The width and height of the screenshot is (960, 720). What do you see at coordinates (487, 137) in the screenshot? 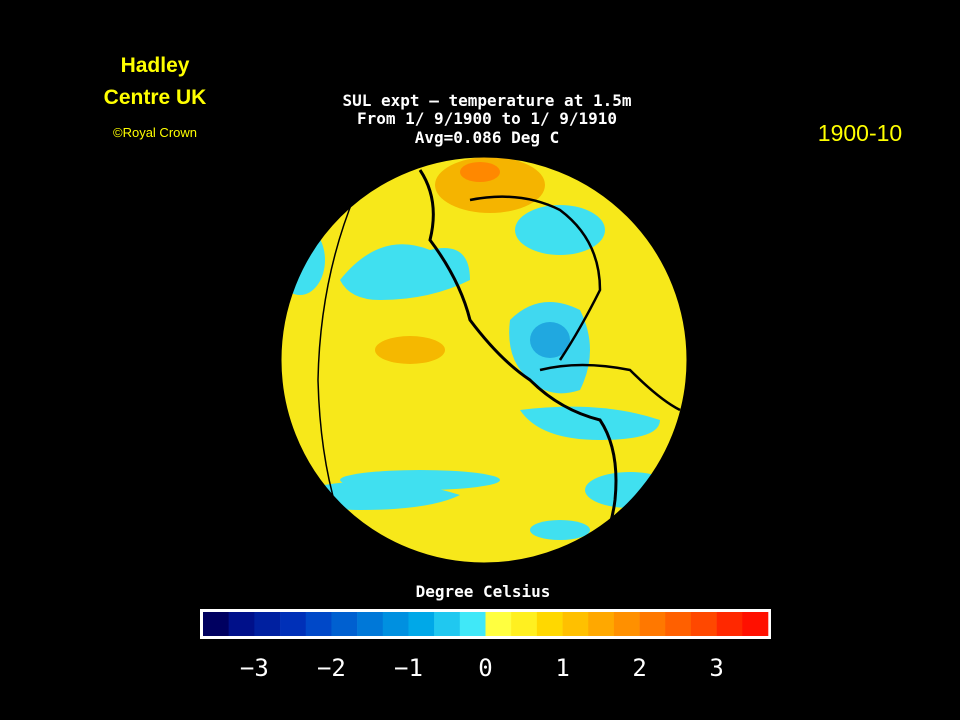
I see `title-line: Avg=0.086 Deg C` at bounding box center [487, 137].